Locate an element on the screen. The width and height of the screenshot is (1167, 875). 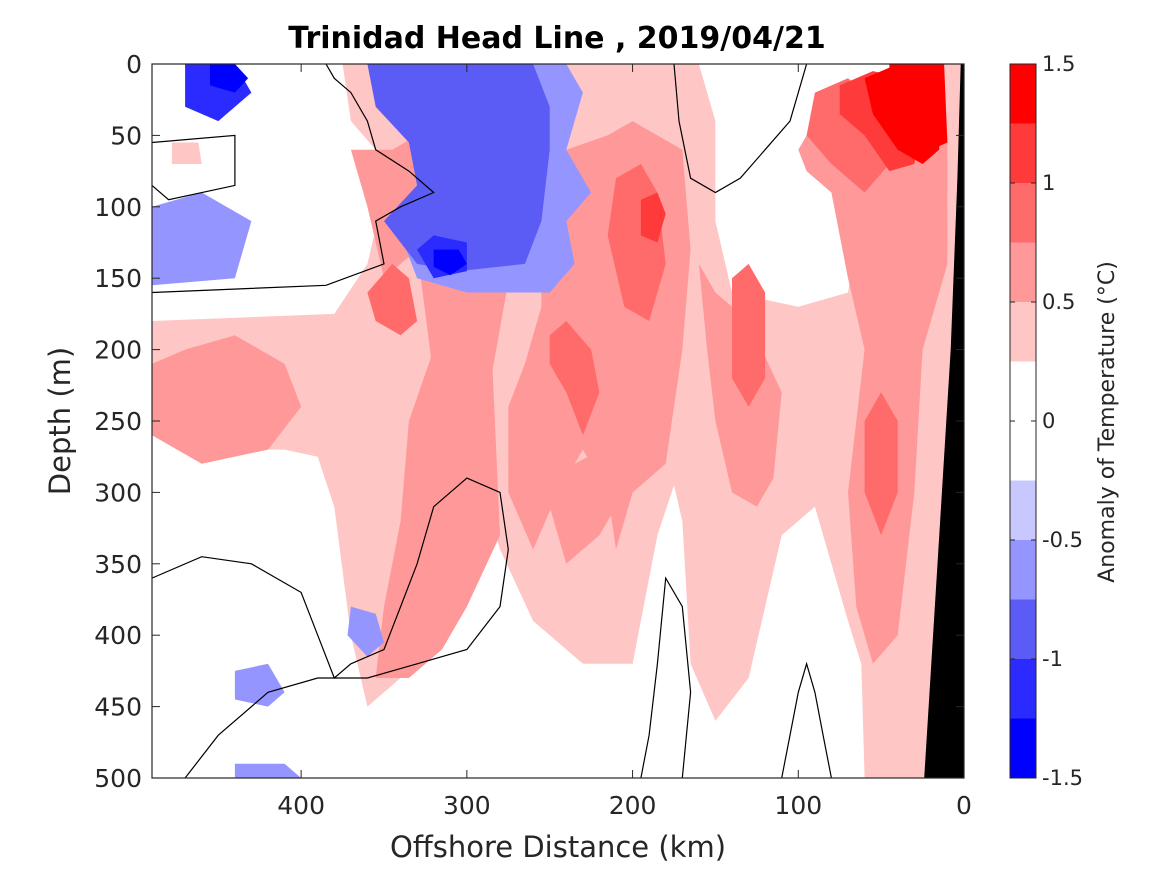
y-tick-label: 300 is located at coordinates (118, 492).